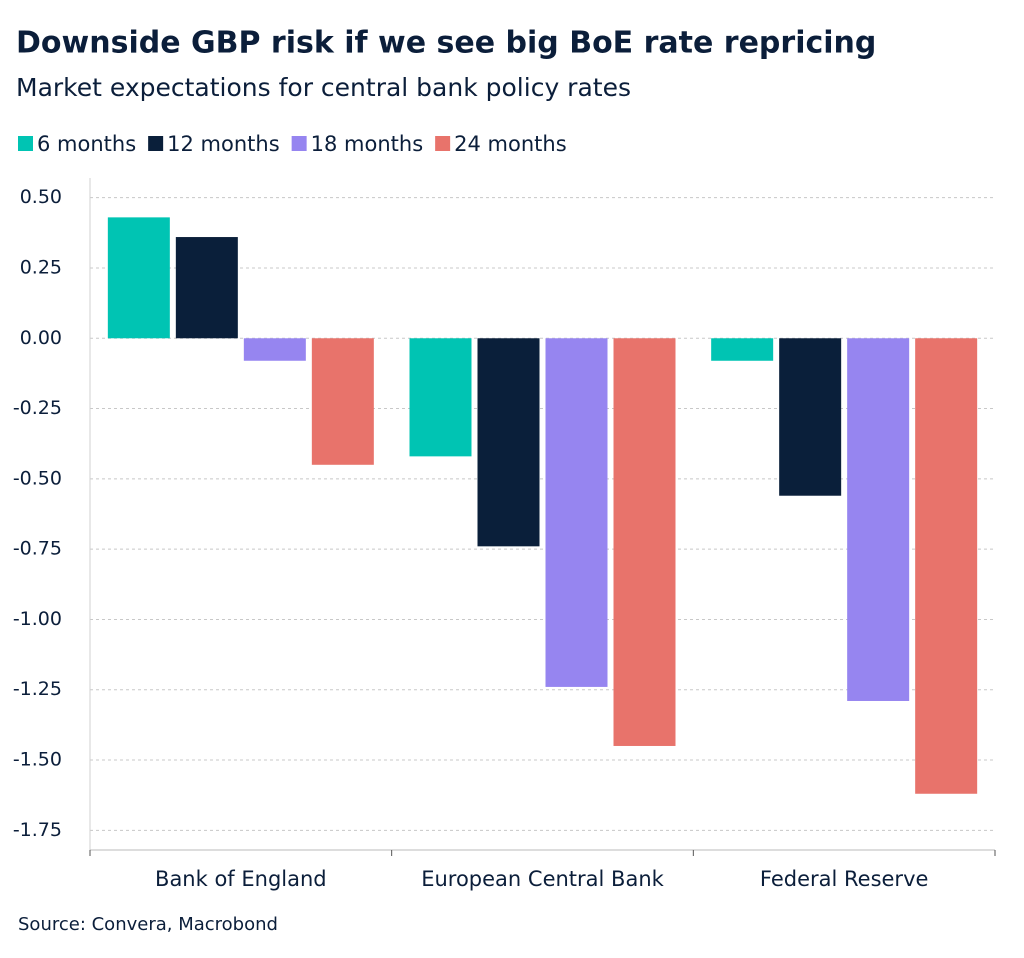  What do you see at coordinates (223, 144) in the screenshot?
I see `legend-label: 12 months` at bounding box center [223, 144].